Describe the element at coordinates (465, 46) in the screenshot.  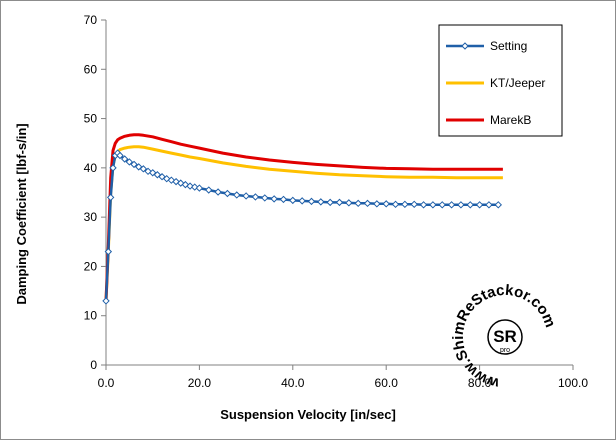
I see `legend-marker-setting` at that location.